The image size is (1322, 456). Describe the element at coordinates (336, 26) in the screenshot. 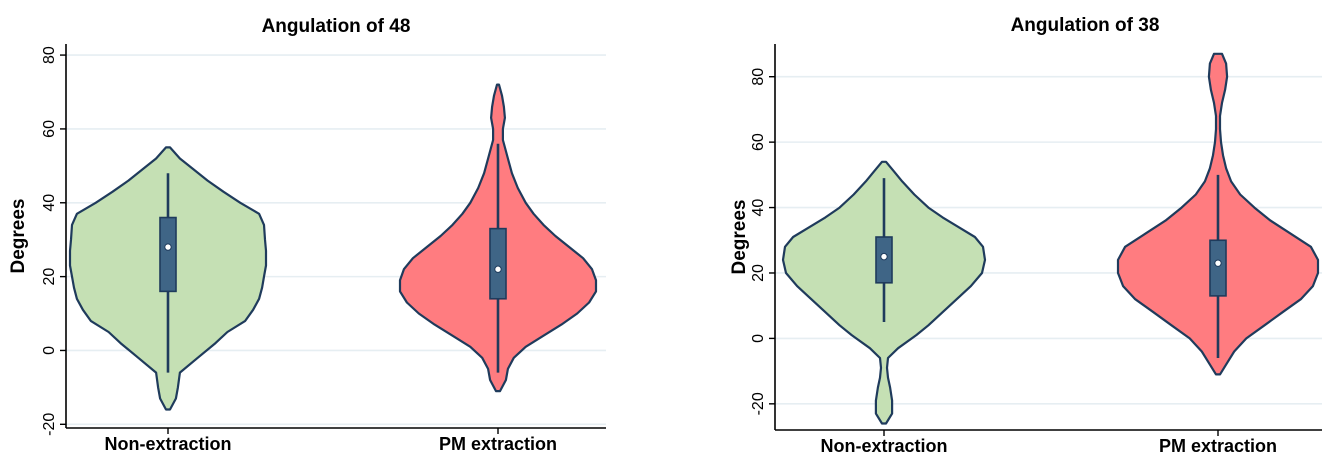

I see `chart-title: Angulation of 48` at that location.